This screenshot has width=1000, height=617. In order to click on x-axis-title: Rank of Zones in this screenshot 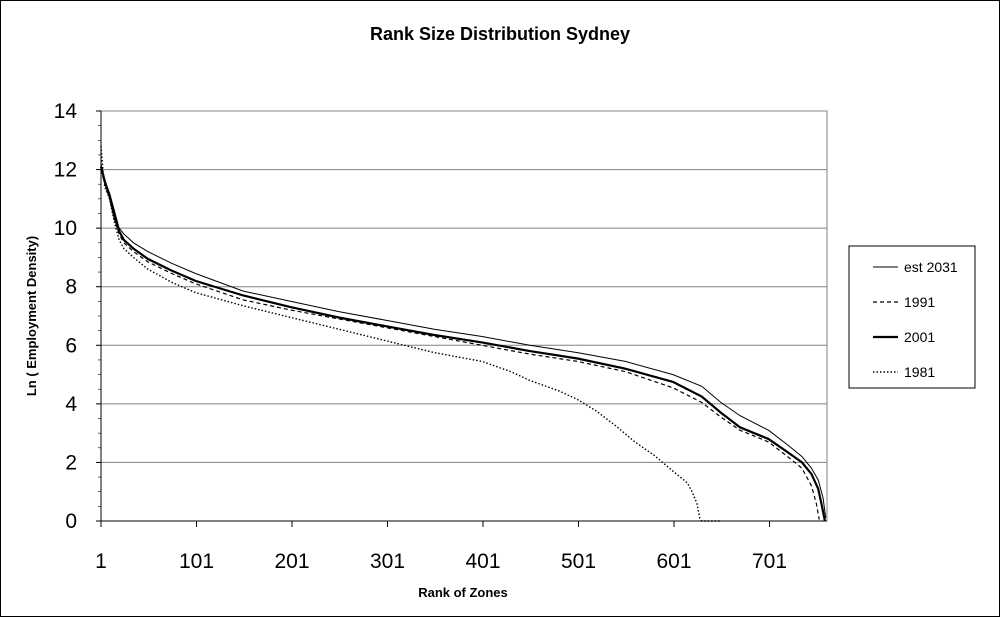, I will do `click(463, 592)`.